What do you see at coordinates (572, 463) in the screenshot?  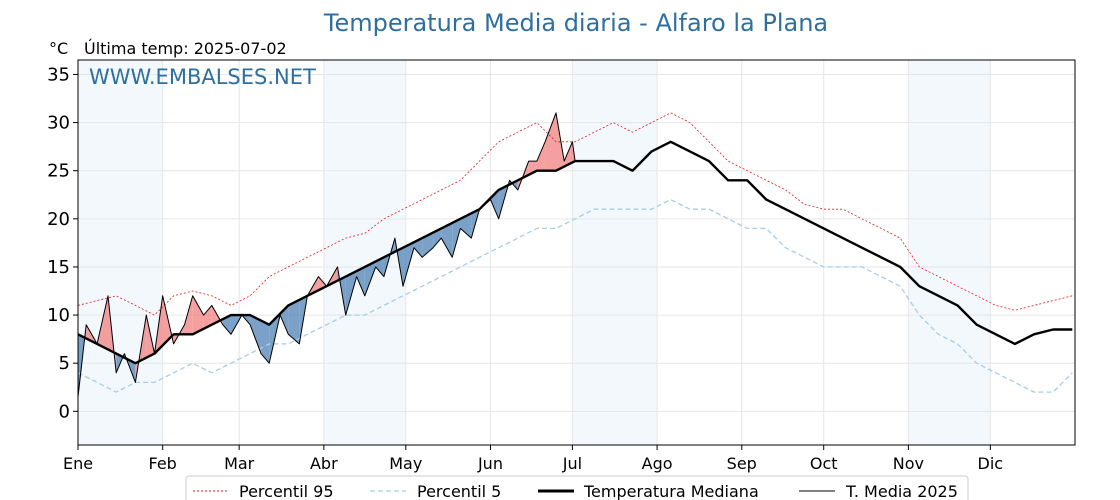 I see `x-tick-label-Jul: Jul` at bounding box center [572, 463].